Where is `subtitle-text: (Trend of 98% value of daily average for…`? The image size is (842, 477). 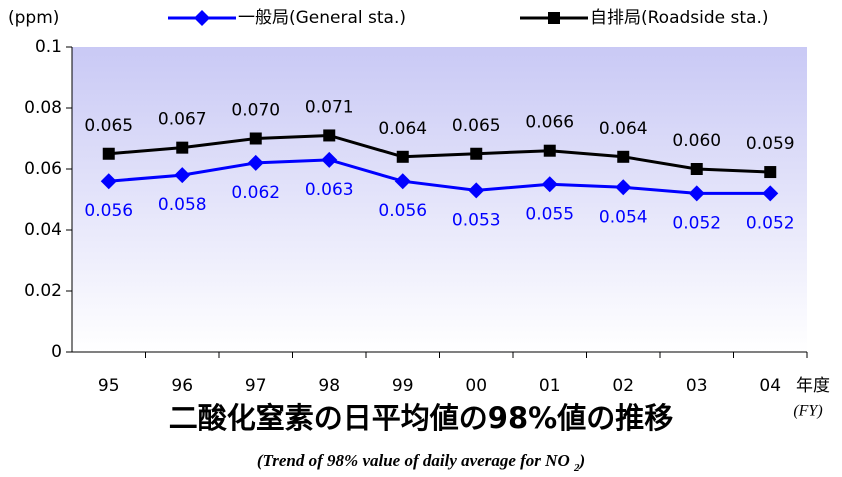
subtitle-text: (Trend of 98% value of daily average for… is located at coordinates (415, 460).